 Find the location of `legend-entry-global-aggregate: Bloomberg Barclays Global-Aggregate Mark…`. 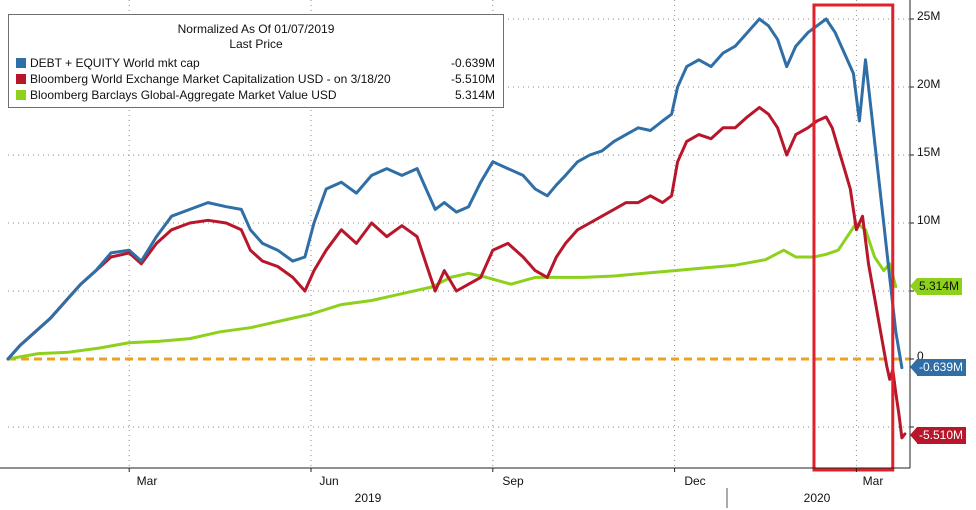

legend-entry-global-aggregate: Bloomberg Barclays Global-Aggregate Mark… is located at coordinates (255, 95).